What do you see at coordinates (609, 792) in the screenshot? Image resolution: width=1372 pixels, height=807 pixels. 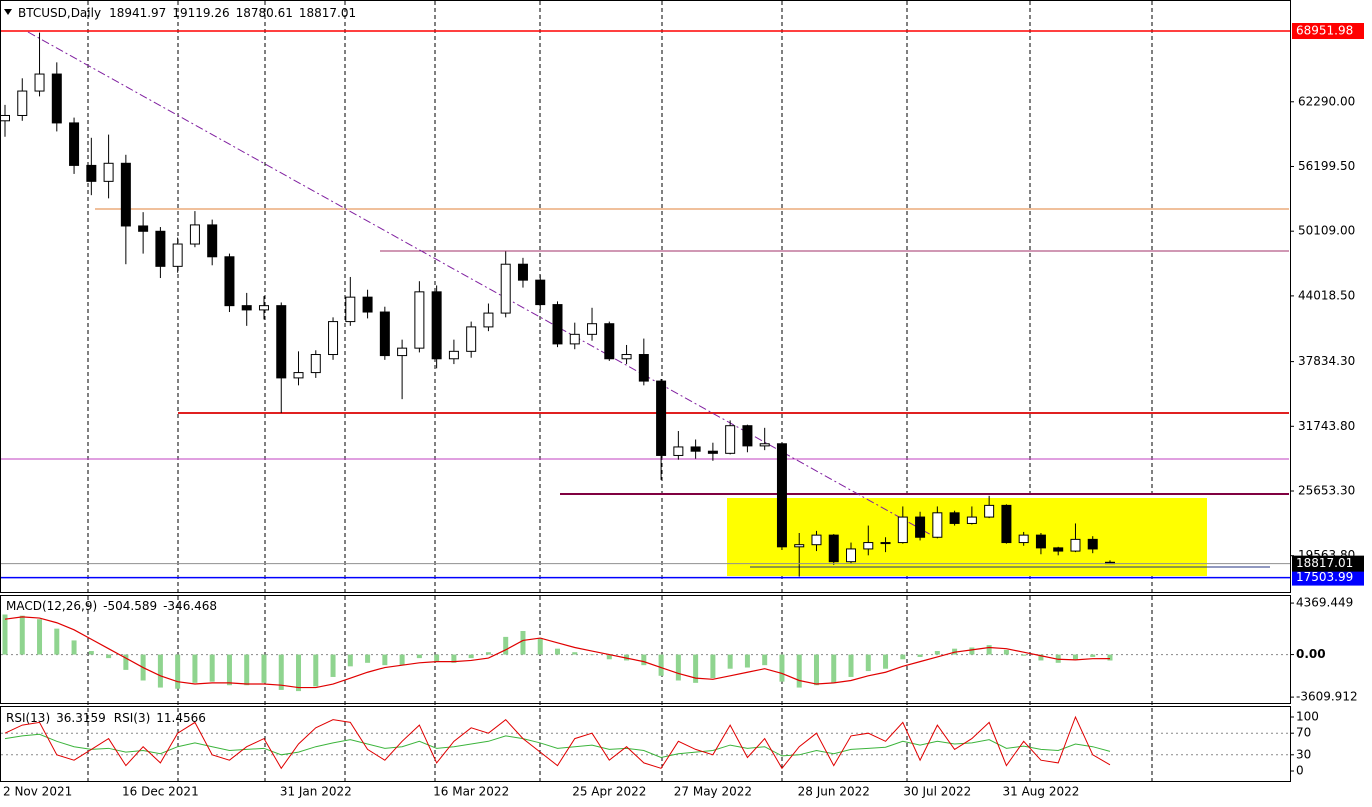 I see `x-tick-label: 25 Apr 2022` at bounding box center [609, 792].